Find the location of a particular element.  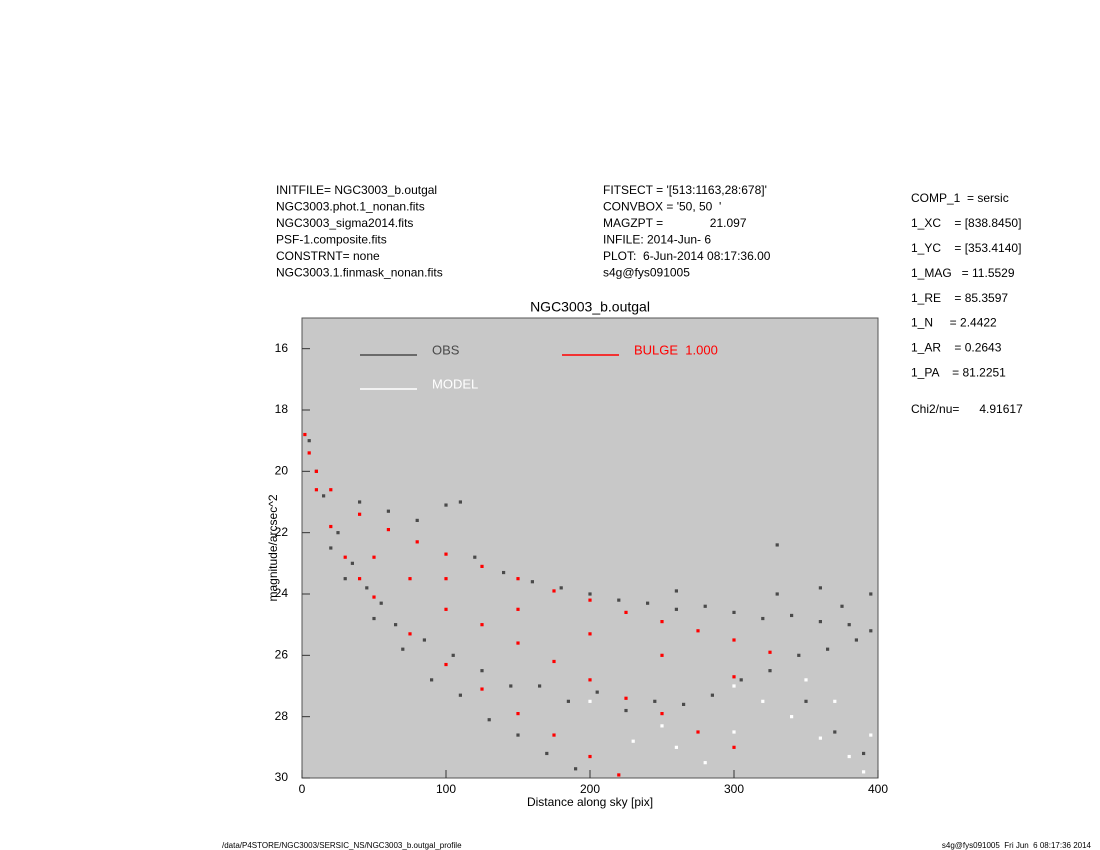

x-tick-label: 200 is located at coordinates (590, 789).